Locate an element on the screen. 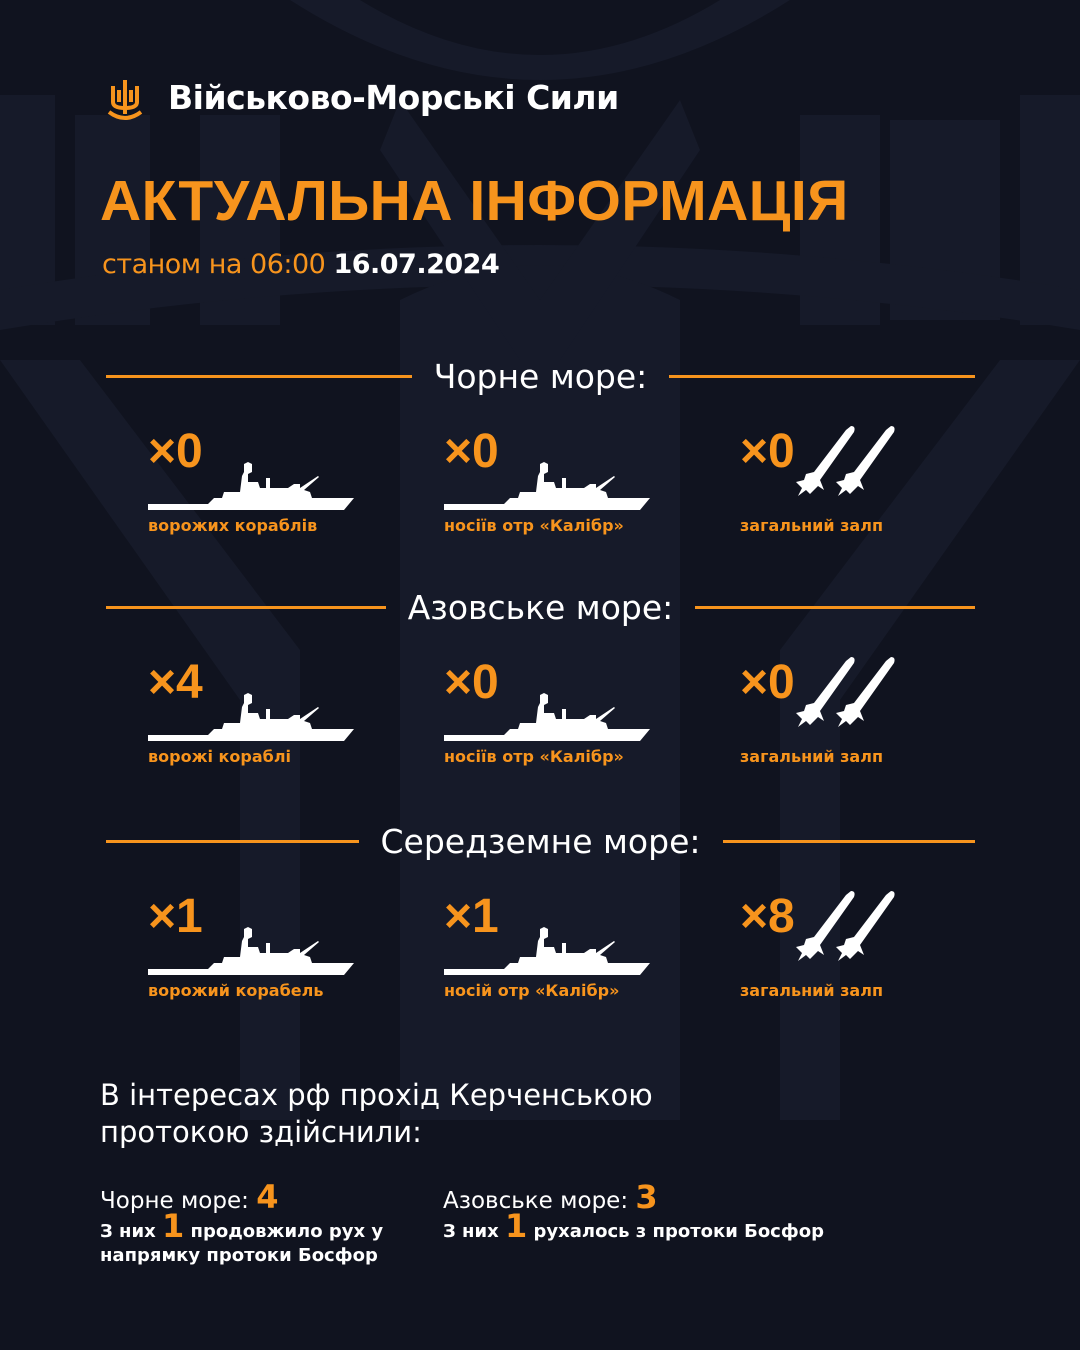  subtitle: станом на 06:00 16.07.2024 is located at coordinates (301, 264).